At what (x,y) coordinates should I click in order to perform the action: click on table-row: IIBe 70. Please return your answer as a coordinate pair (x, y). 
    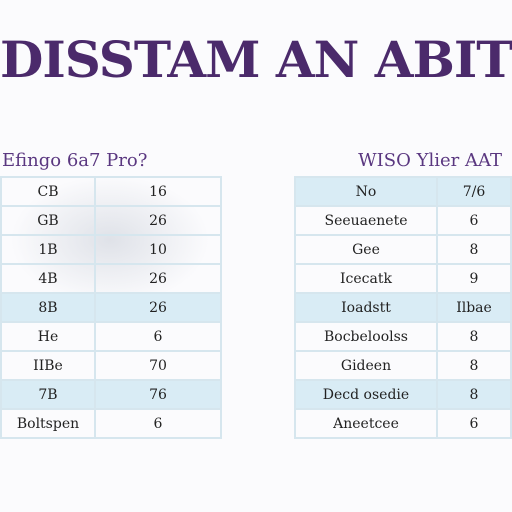
    Looking at the image, I should click on (111, 365).